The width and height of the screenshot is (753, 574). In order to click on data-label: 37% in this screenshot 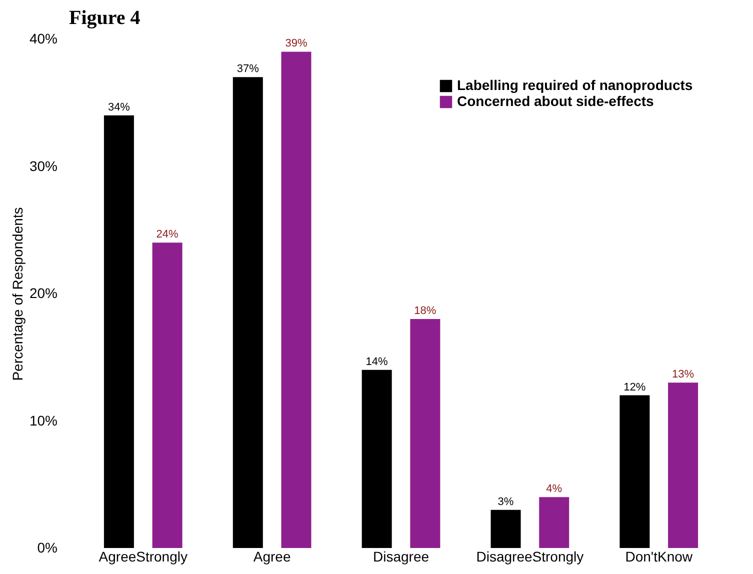, I will do `click(248, 69)`.